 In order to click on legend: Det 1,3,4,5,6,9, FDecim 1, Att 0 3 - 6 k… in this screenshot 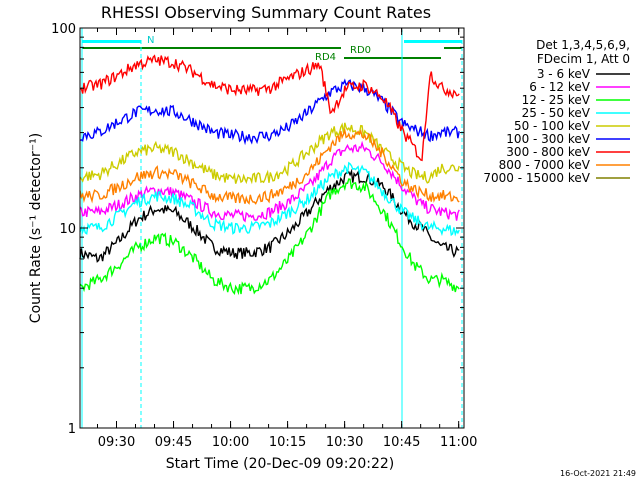, I will do `click(556, 111)`.